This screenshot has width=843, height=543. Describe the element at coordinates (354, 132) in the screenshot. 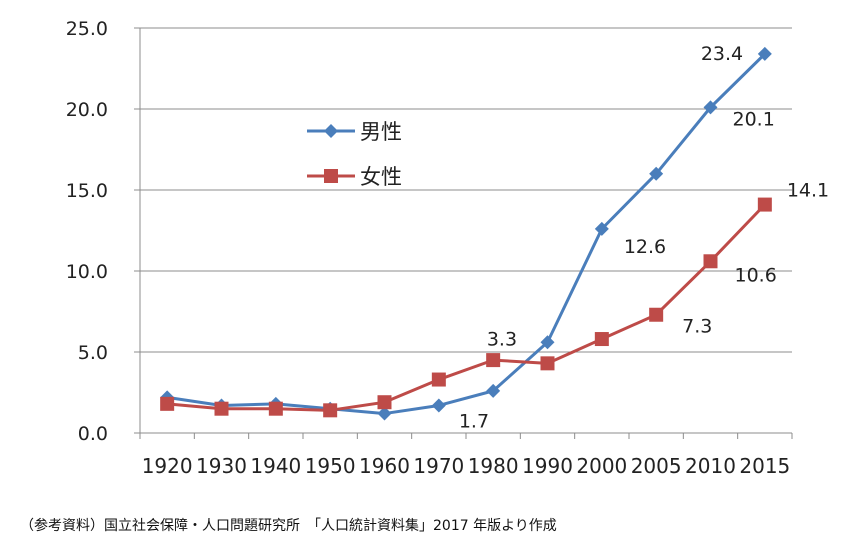

I see `legend-item-male: 男性` at that location.